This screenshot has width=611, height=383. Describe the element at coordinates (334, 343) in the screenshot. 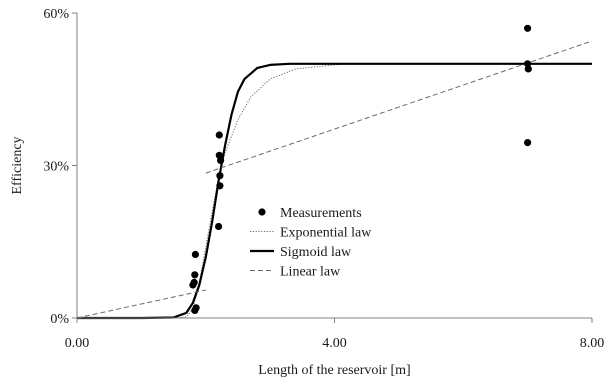

I see `x-tick-label: 4.00` at that location.